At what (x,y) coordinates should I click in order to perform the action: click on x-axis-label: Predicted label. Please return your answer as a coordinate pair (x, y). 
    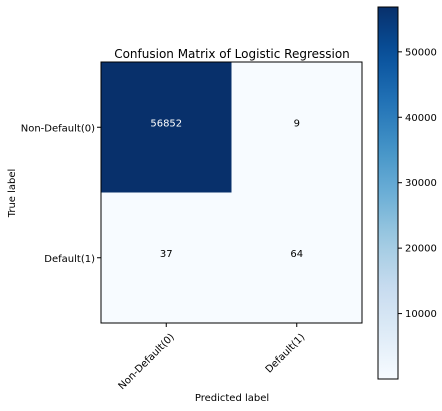
    Looking at the image, I should click on (232, 398).